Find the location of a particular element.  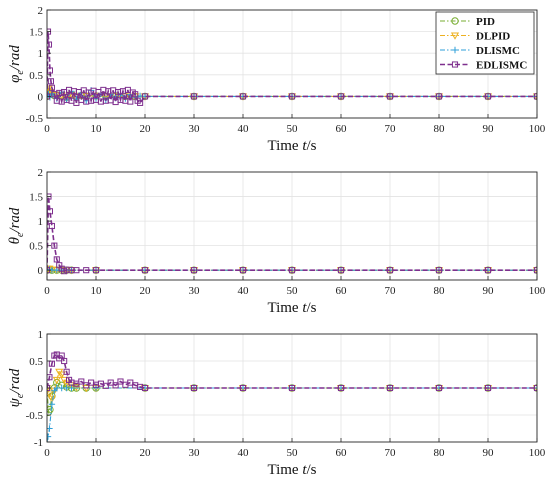

legend-label-pid: PID is located at coordinates (485, 22).